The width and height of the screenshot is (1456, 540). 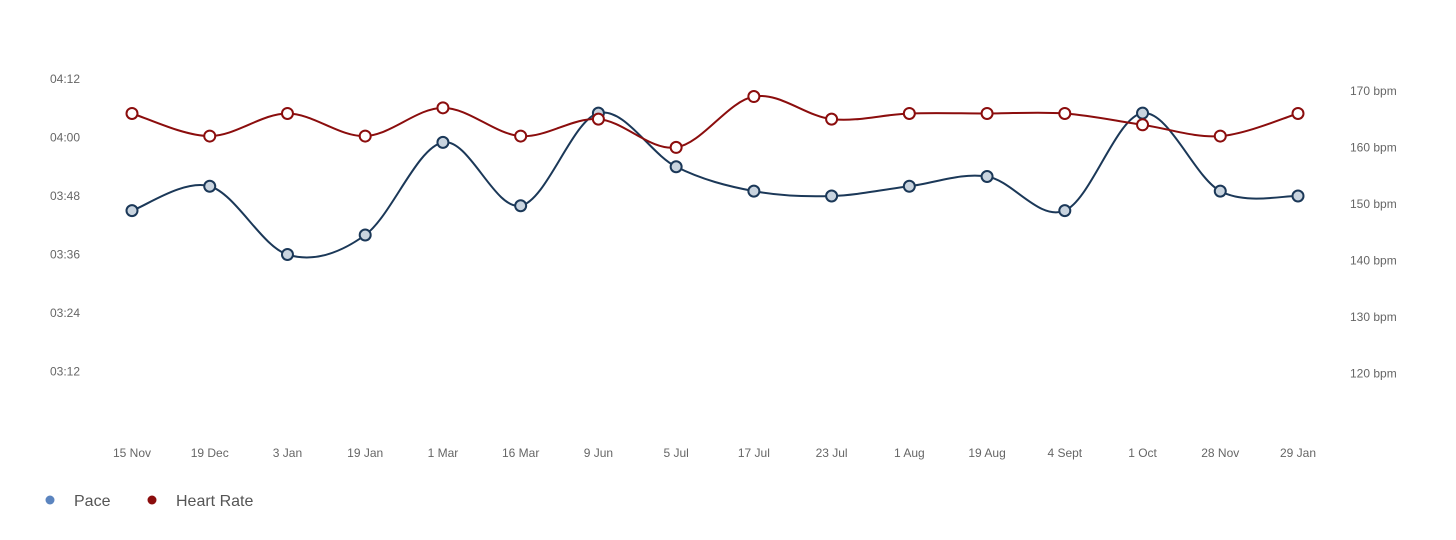 I want to click on x-tick-label: 5 Jul, so click(x=675, y=453).